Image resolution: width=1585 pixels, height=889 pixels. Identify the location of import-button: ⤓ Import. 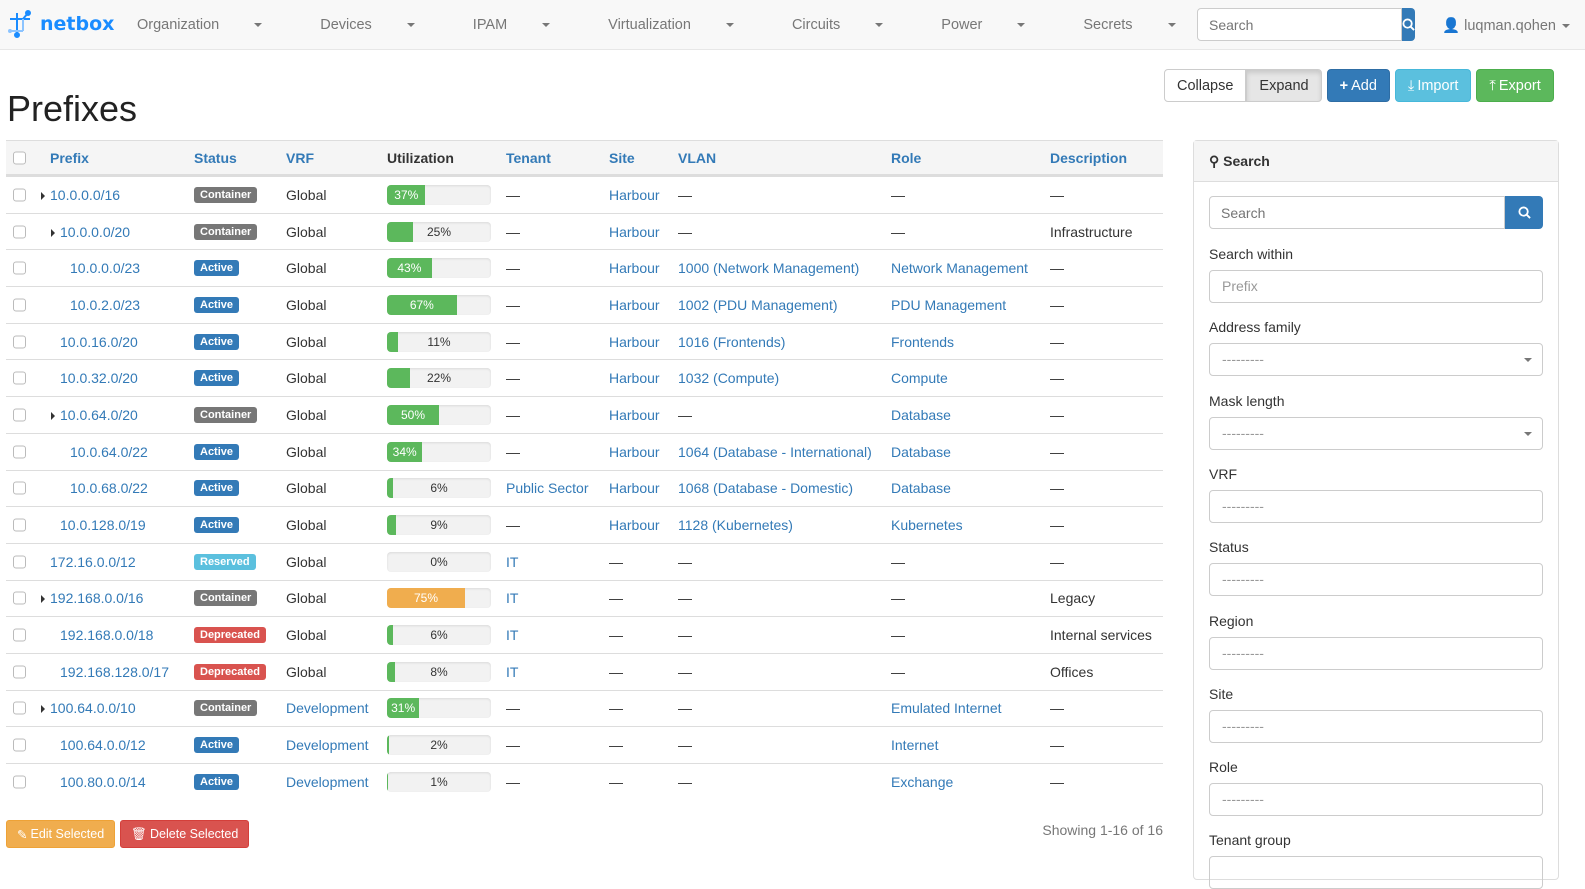
(1433, 85).